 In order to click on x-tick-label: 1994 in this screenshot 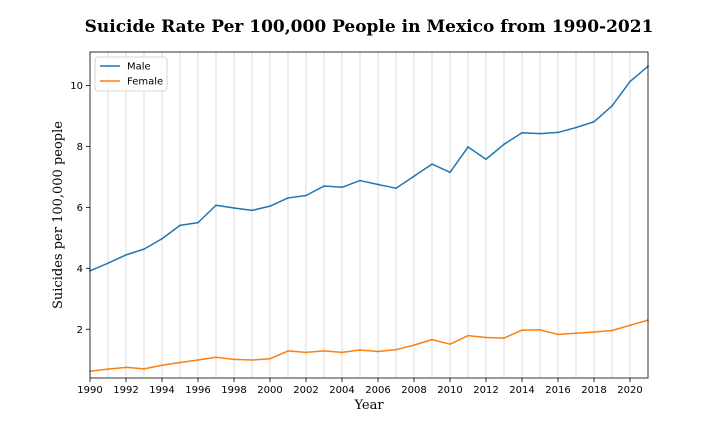, I will do `click(161, 390)`.